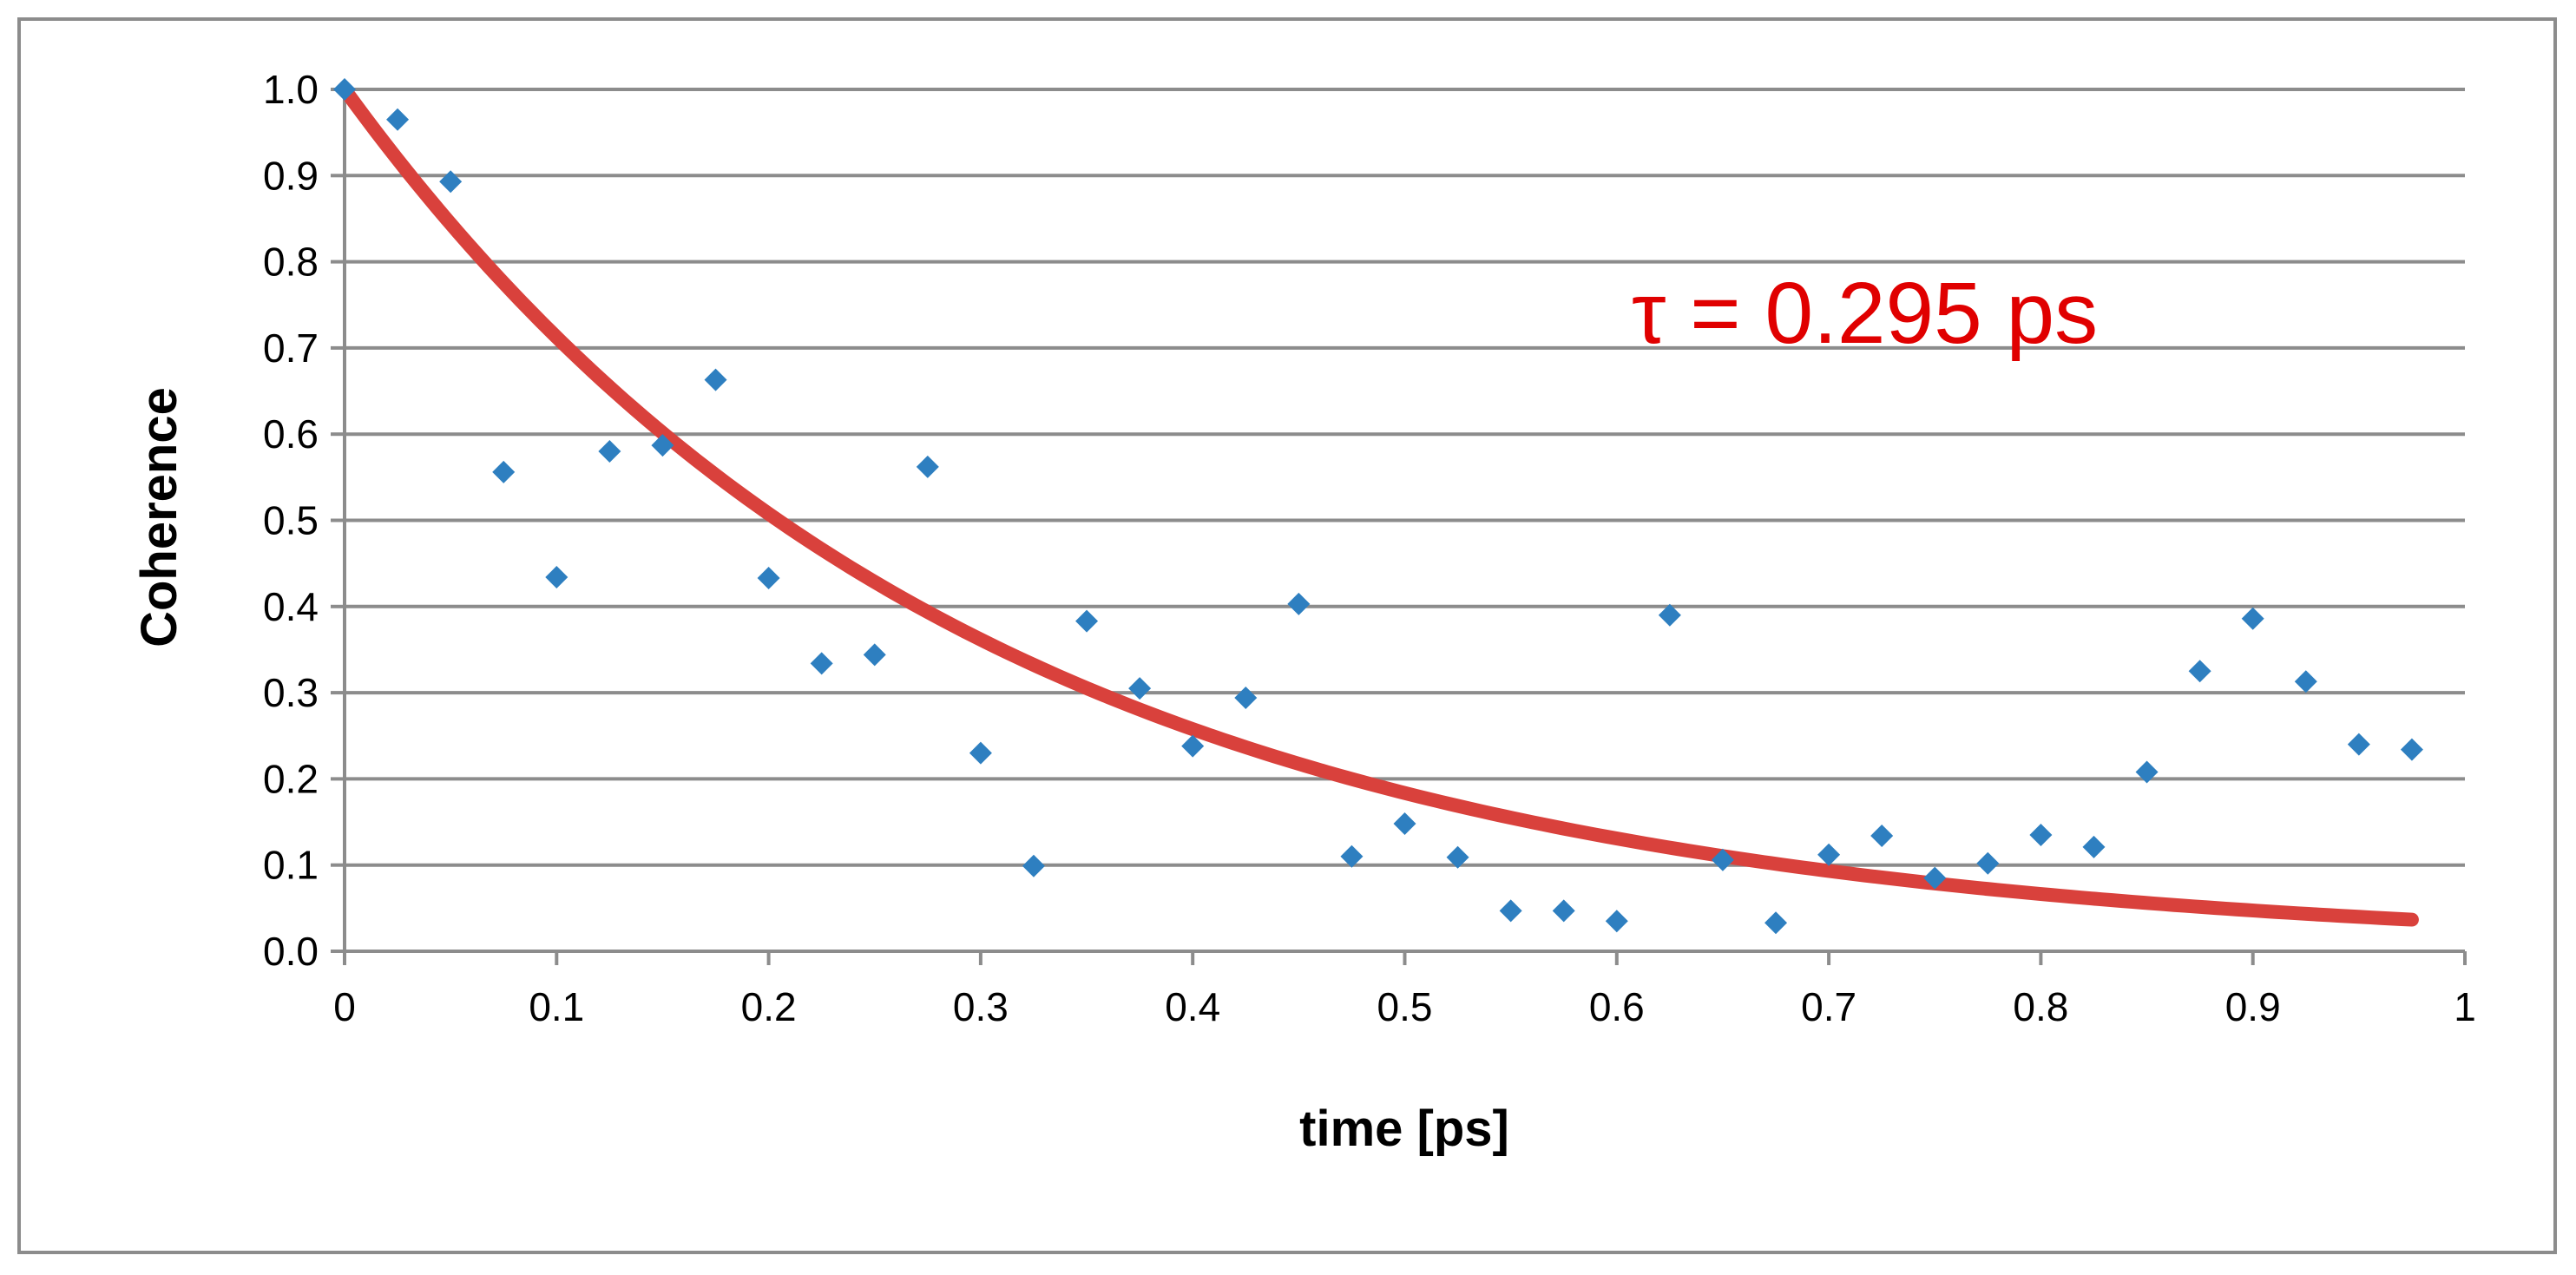  I want to click on x-tick-label: 1, so click(2465, 1006).